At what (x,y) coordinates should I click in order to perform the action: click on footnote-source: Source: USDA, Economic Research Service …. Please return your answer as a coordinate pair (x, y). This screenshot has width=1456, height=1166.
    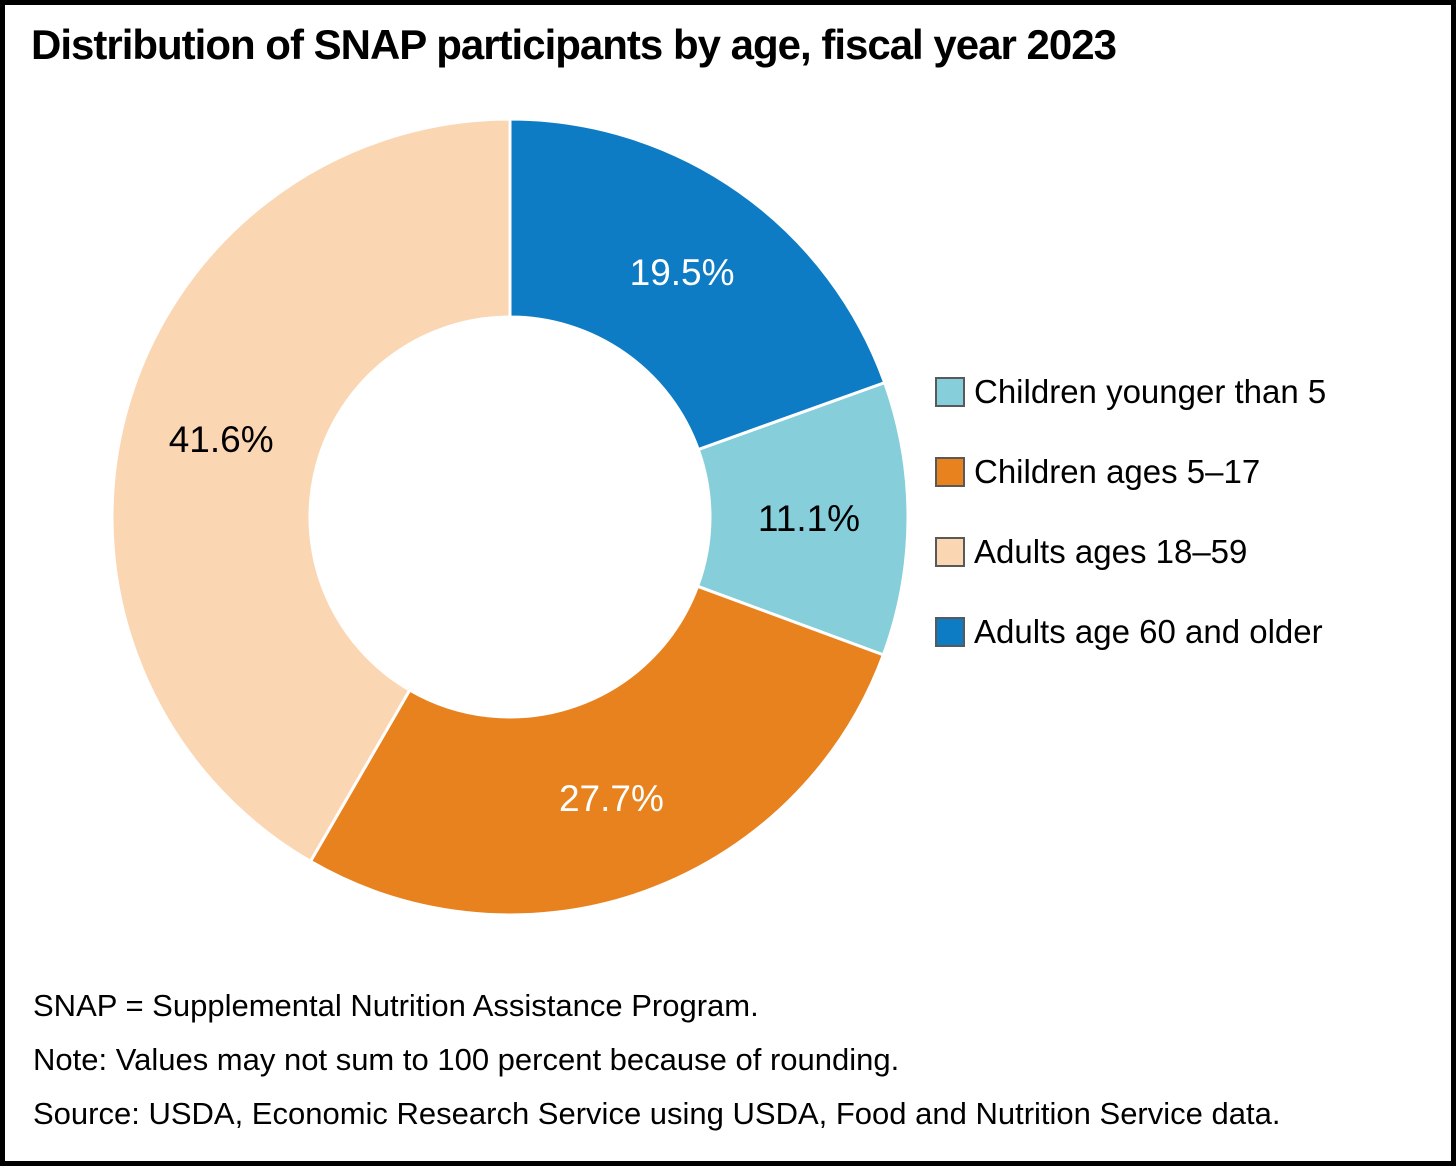
    Looking at the image, I should click on (657, 1113).